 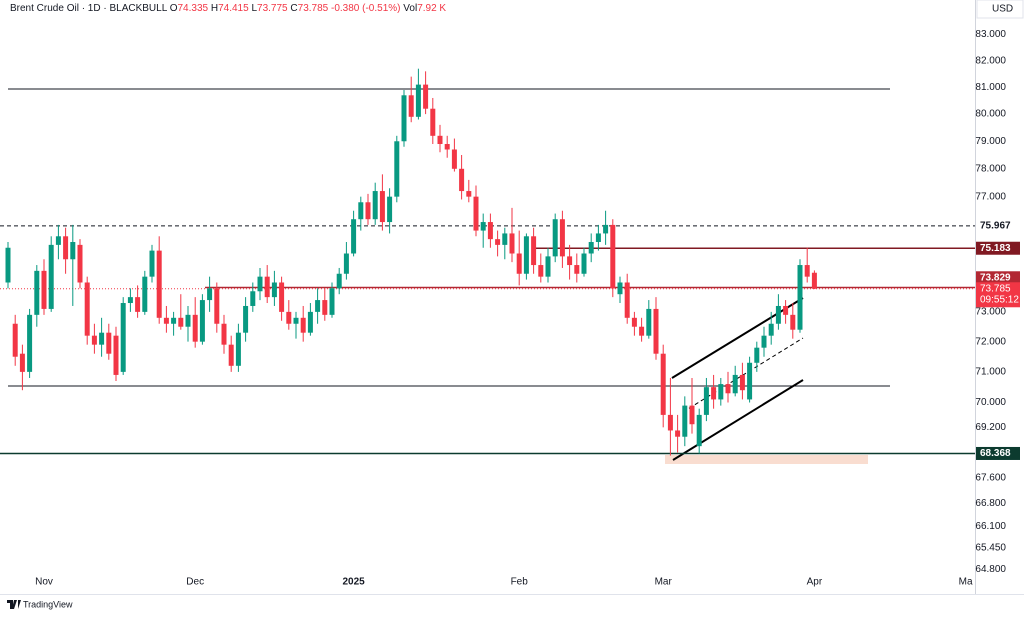 What do you see at coordinates (990, 427) in the screenshot?
I see `y-tick-label: 69.200` at bounding box center [990, 427].